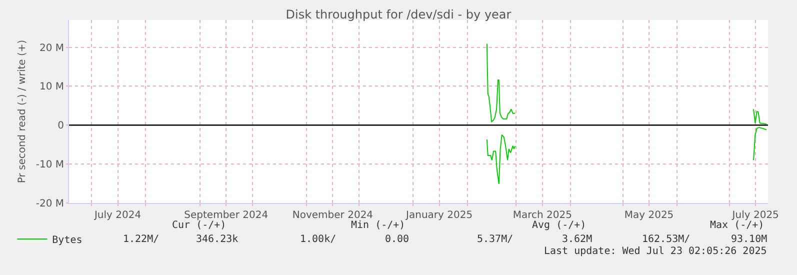 This screenshot has height=275, width=797. Describe the element at coordinates (577, 239) in the screenshot. I see `text: 3.62M` at that location.